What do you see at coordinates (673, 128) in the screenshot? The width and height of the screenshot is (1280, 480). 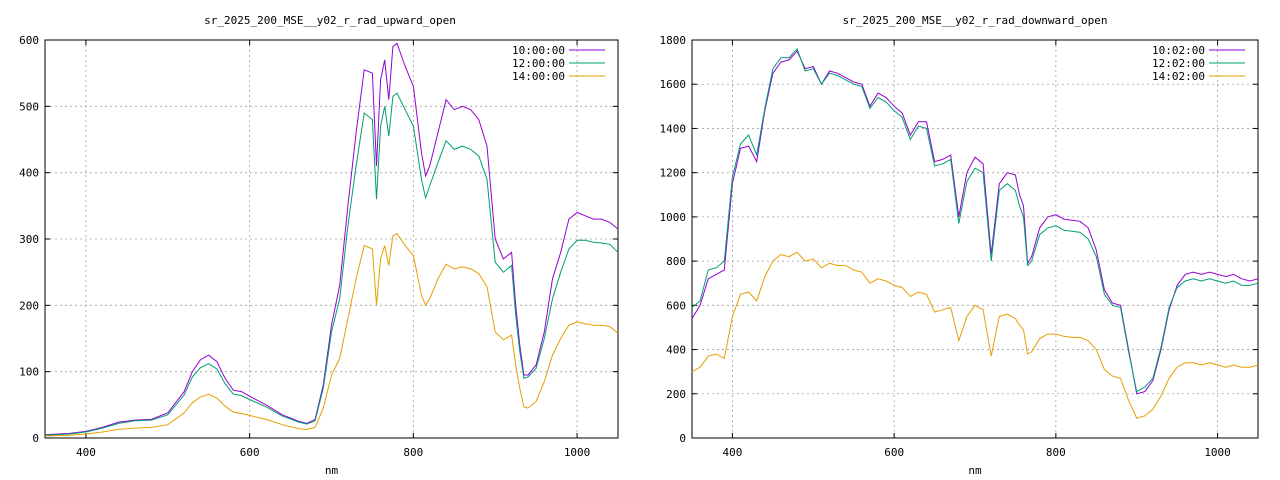 I see `y-tick-label: 1400` at bounding box center [673, 128].